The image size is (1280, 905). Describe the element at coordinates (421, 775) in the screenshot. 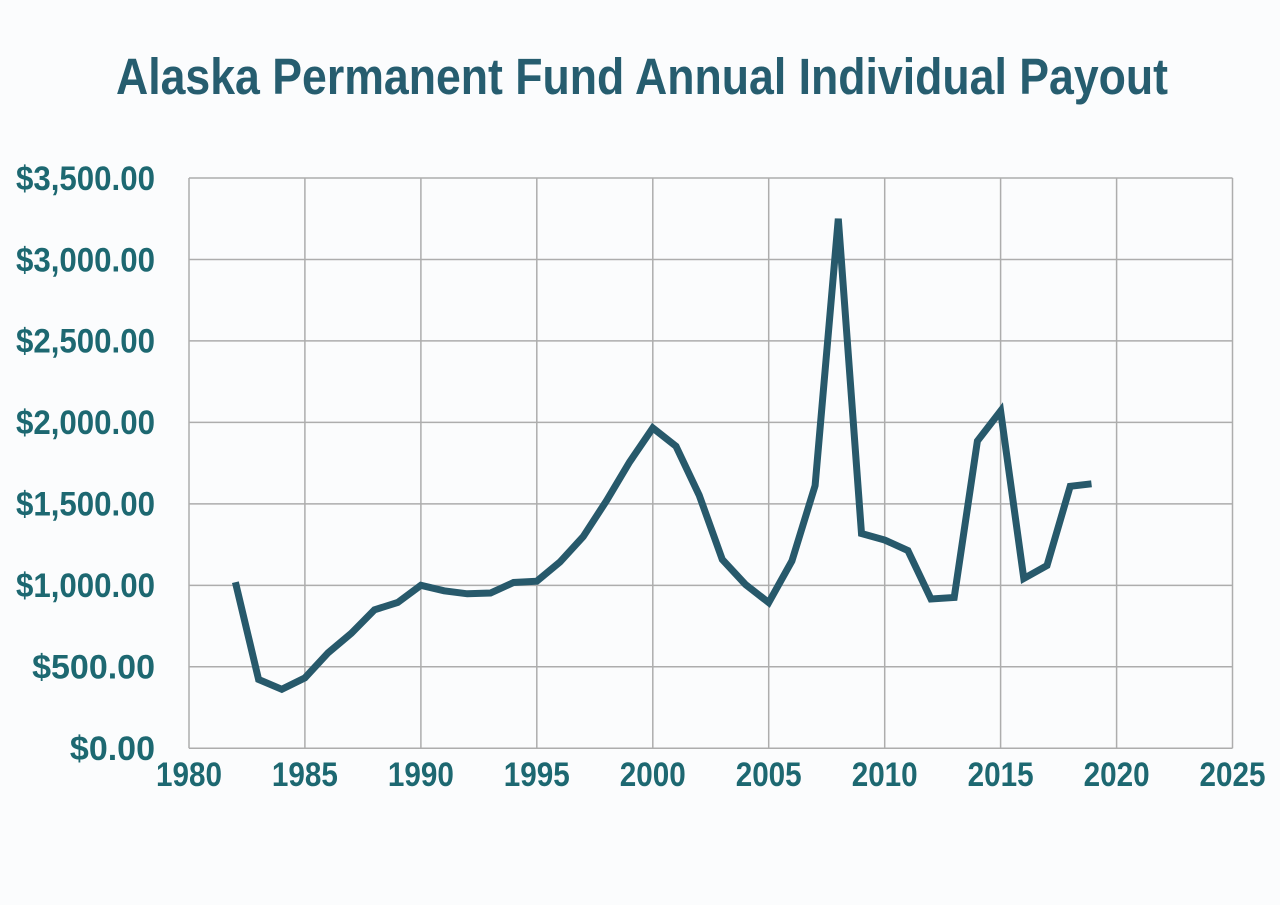

I see `svg-text: 1990` at that location.